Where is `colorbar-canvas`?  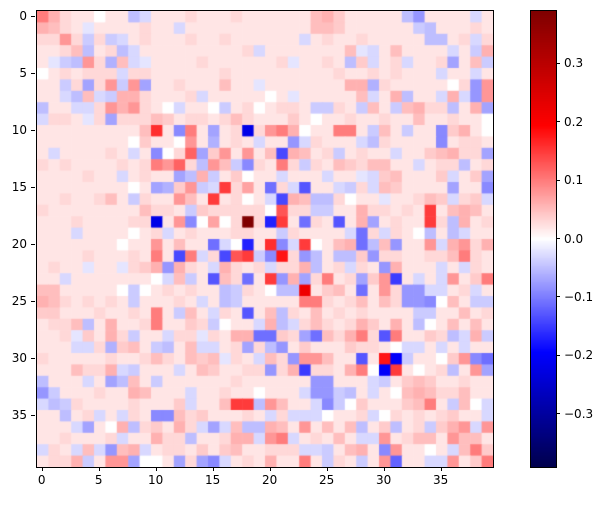
colorbar-canvas is located at coordinates (543, 239).